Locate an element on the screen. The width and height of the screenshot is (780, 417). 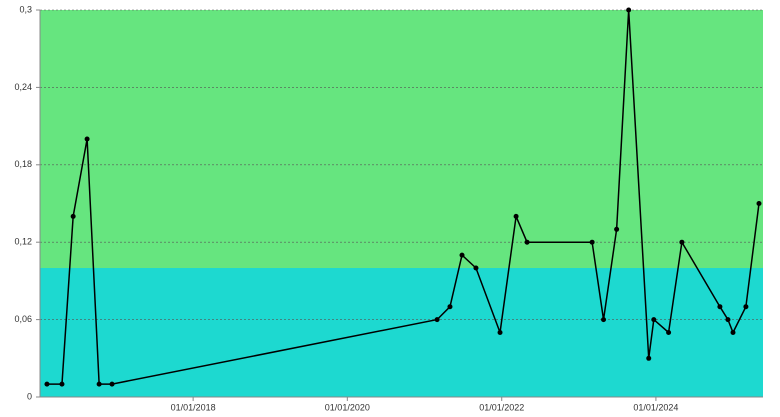
y-tick-label: 0,06 is located at coordinates (23, 319).